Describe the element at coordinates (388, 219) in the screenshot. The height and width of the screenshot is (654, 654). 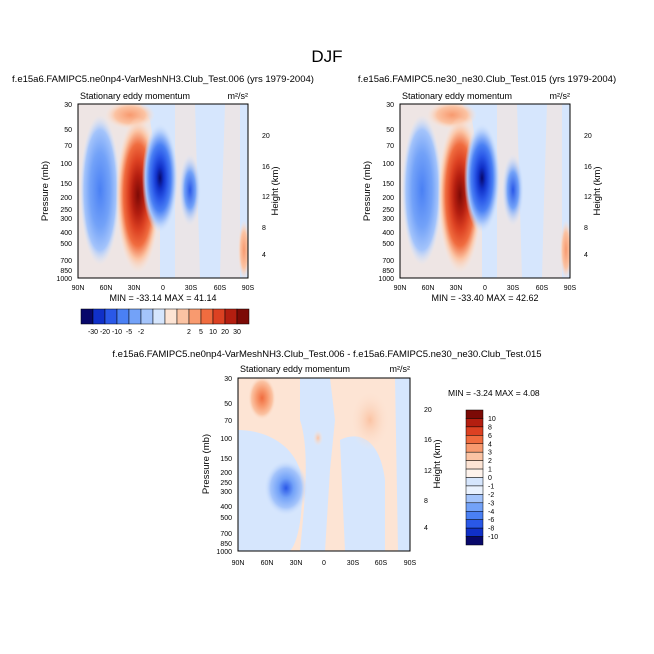
I see `y-tick-label: 300` at that location.